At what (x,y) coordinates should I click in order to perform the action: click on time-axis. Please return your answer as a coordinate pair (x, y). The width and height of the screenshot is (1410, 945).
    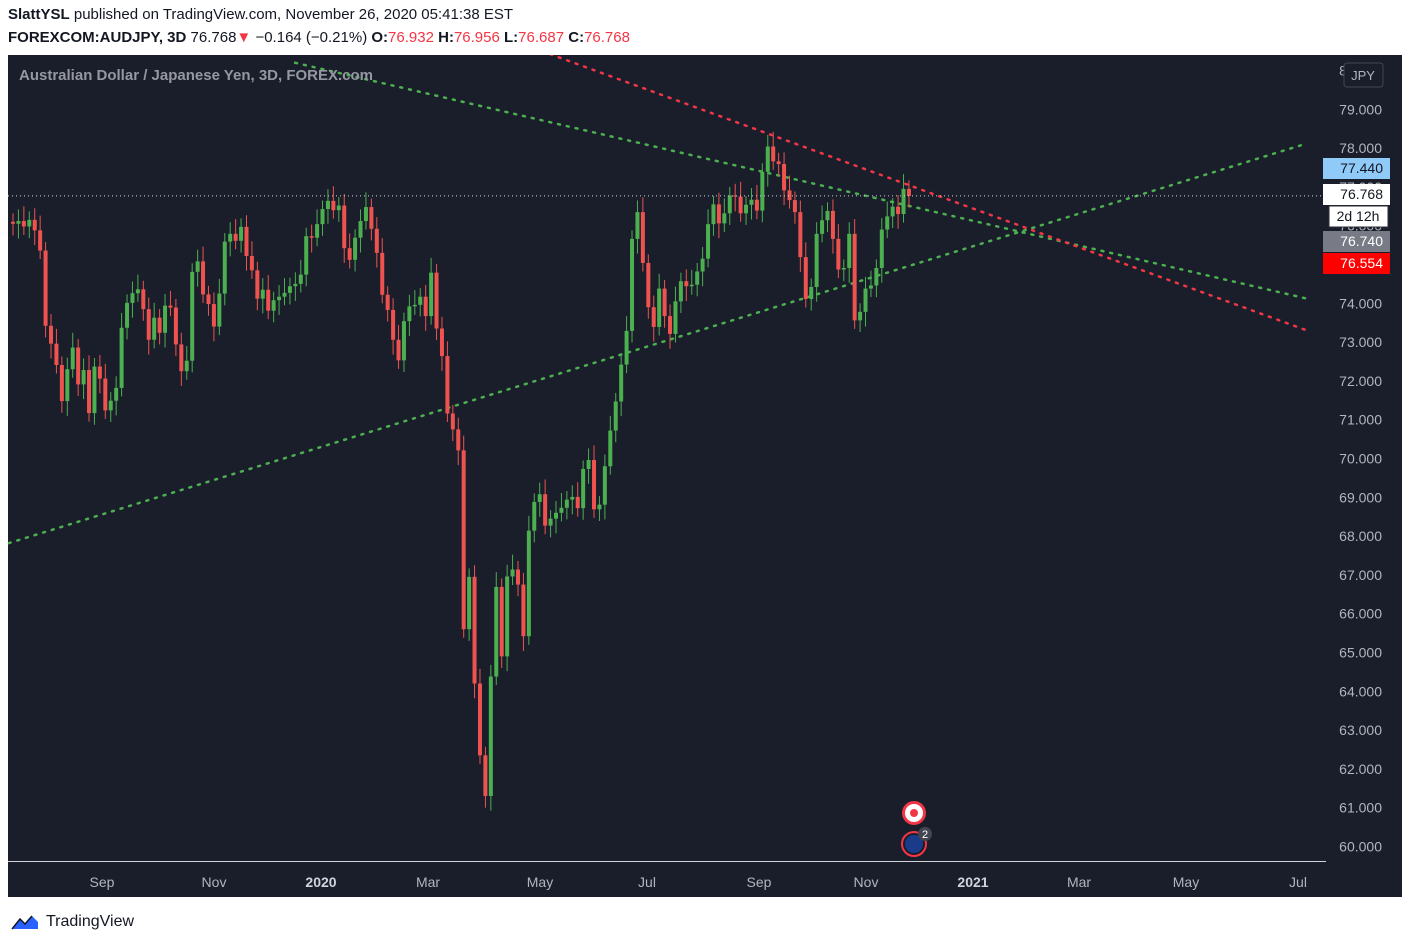
    Looking at the image, I should click on (705, 879).